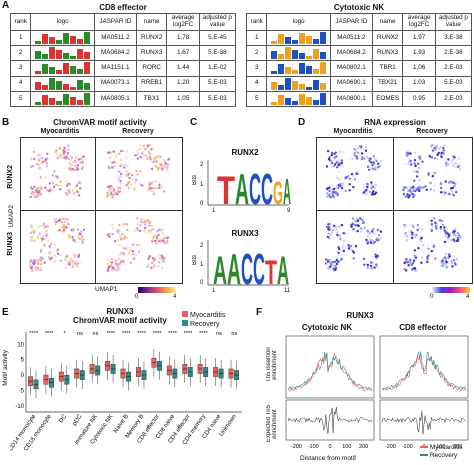 This screenshot has width=474, height=465. Describe the element at coordinates (151, 68) in the screenshot. I see `cell-tf-name: RORC` at that location.